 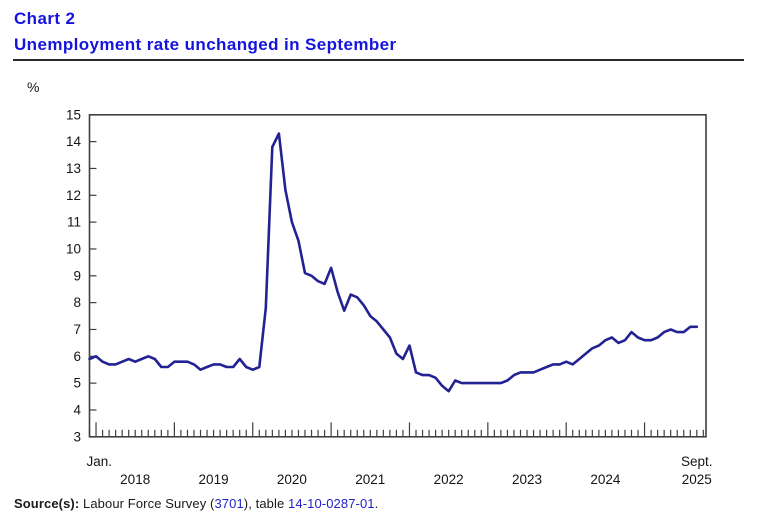 I want to click on y-tick-label: 14, so click(x=74, y=141).